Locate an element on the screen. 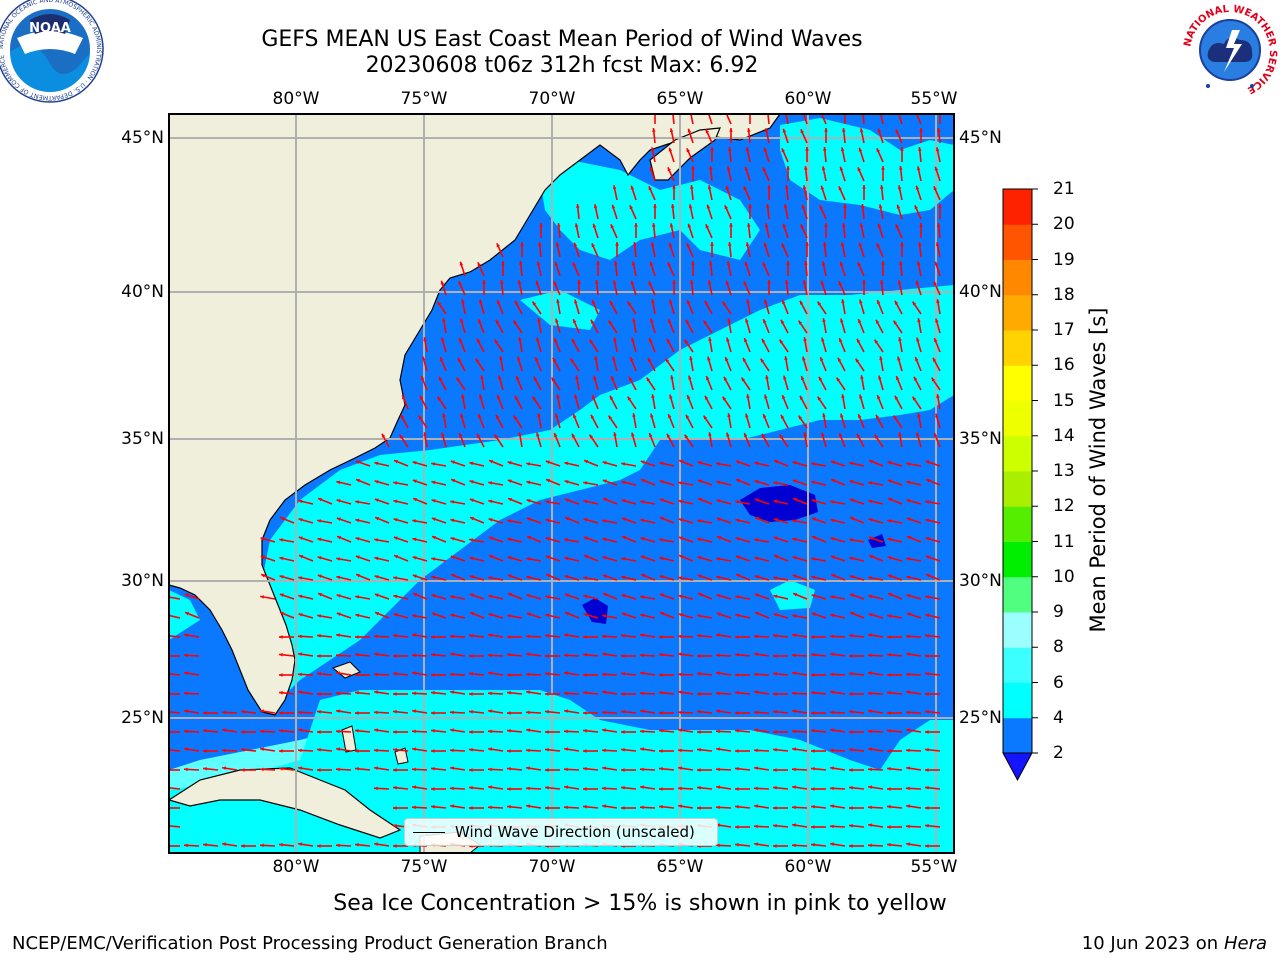  lat-label-right-30n: 30°N is located at coordinates (980, 581).